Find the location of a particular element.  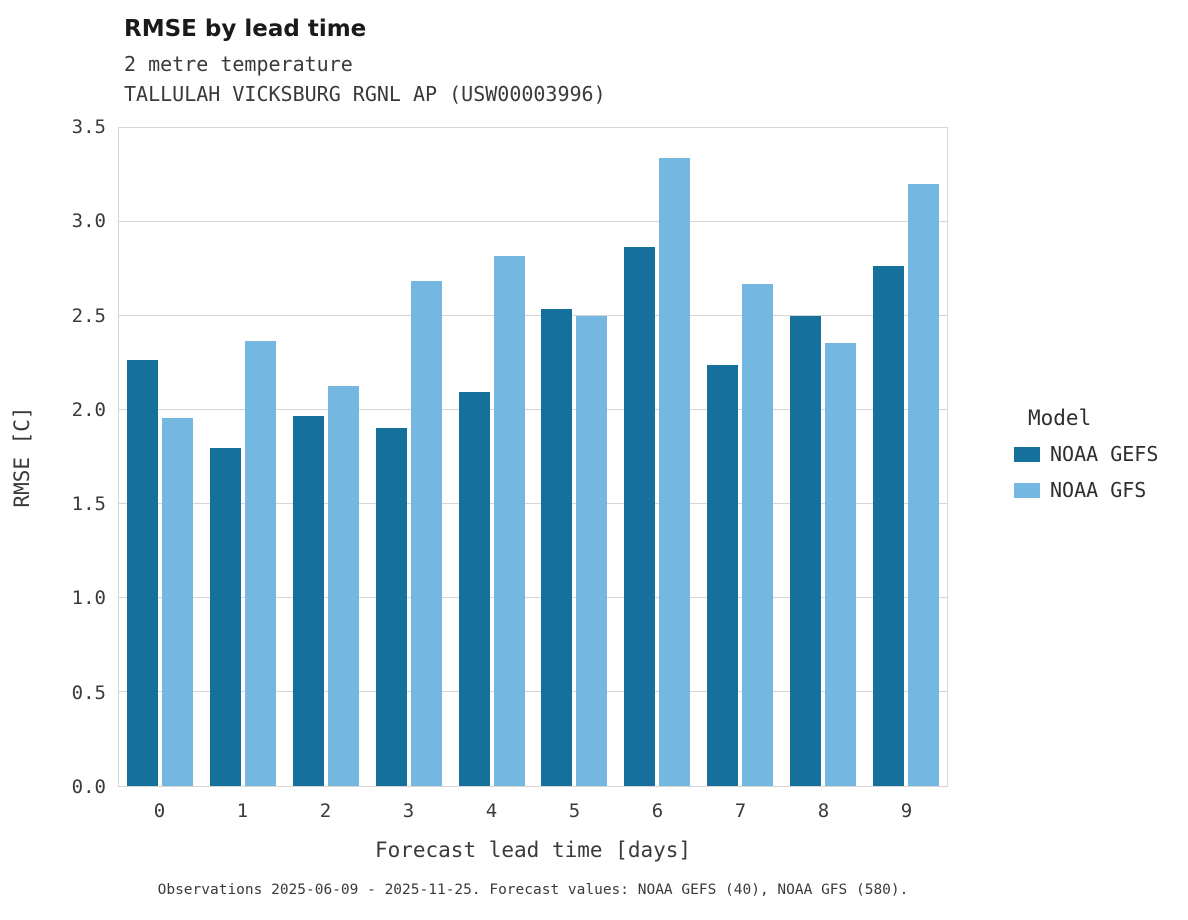

x-axis-label: Forecast lead time [days] is located at coordinates (533, 850).